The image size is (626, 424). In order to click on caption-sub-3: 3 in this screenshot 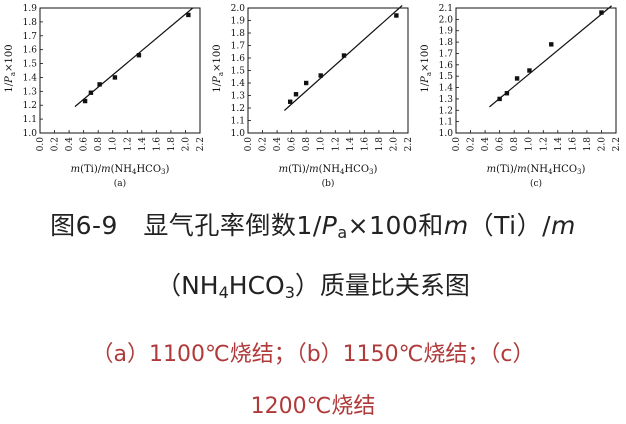, I will do `click(289, 292)`.